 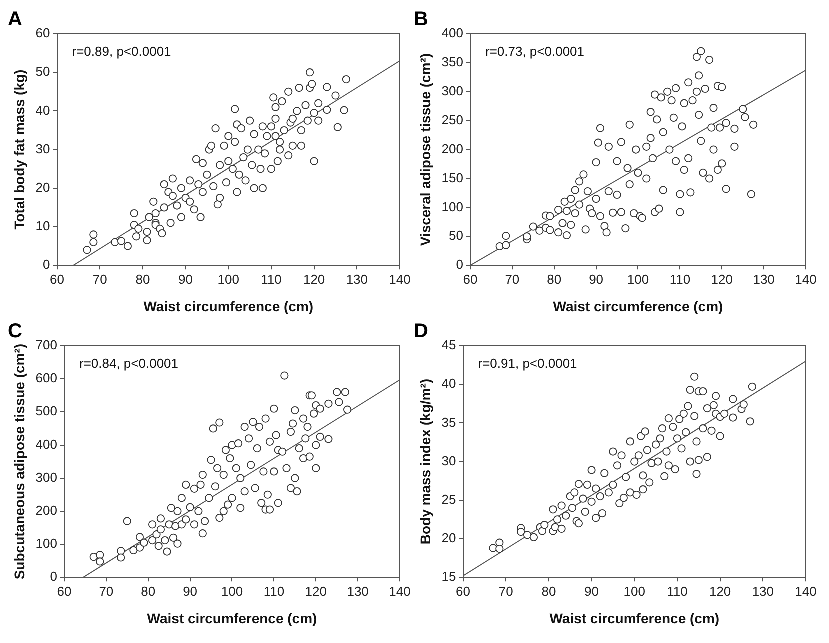 What do you see at coordinates (535, 52) in the screenshot?
I see `annotation: r=0.73, p<0.0001` at bounding box center [535, 52].